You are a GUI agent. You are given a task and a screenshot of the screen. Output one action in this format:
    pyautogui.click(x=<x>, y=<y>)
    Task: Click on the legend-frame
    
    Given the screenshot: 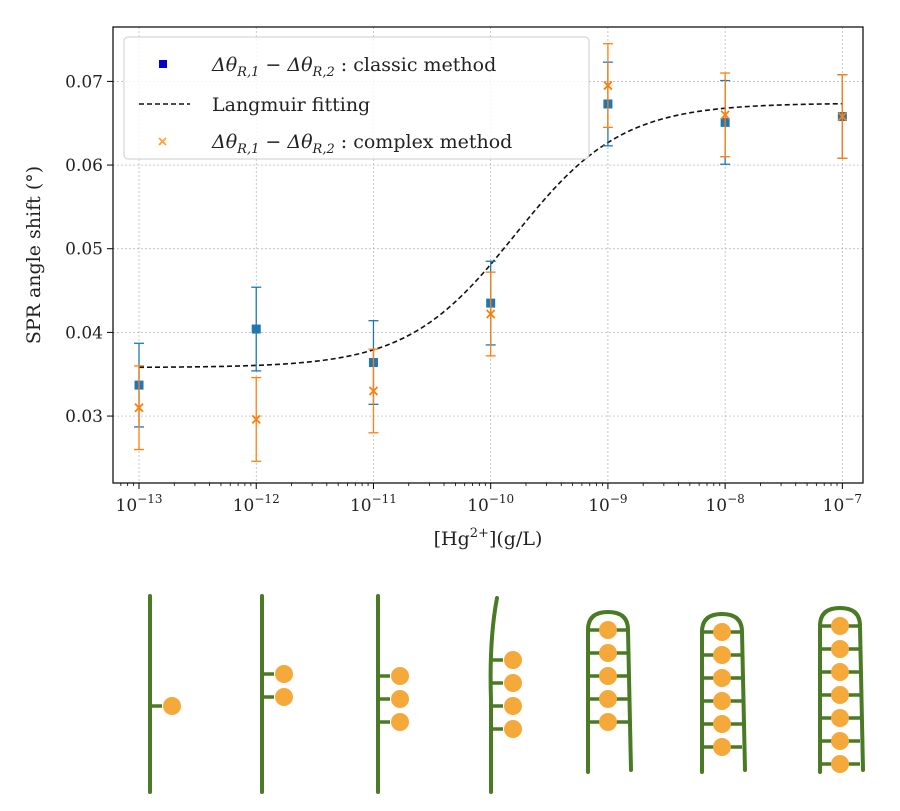 What is the action you would take?
    pyautogui.click(x=356, y=98)
    